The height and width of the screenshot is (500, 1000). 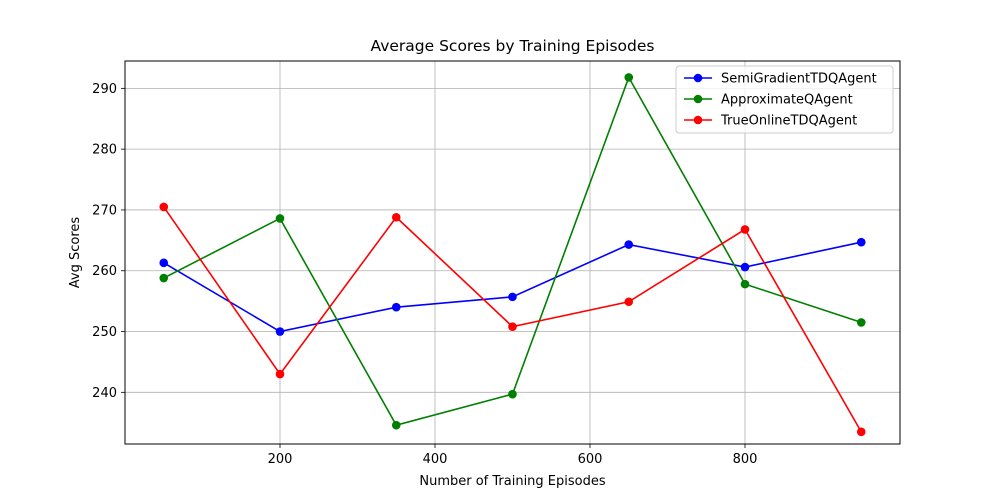 I want to click on legend-box, so click(x=784, y=99).